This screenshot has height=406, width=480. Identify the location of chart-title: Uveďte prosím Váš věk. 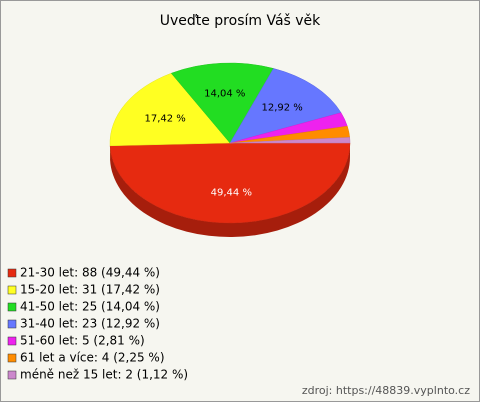
(240, 21).